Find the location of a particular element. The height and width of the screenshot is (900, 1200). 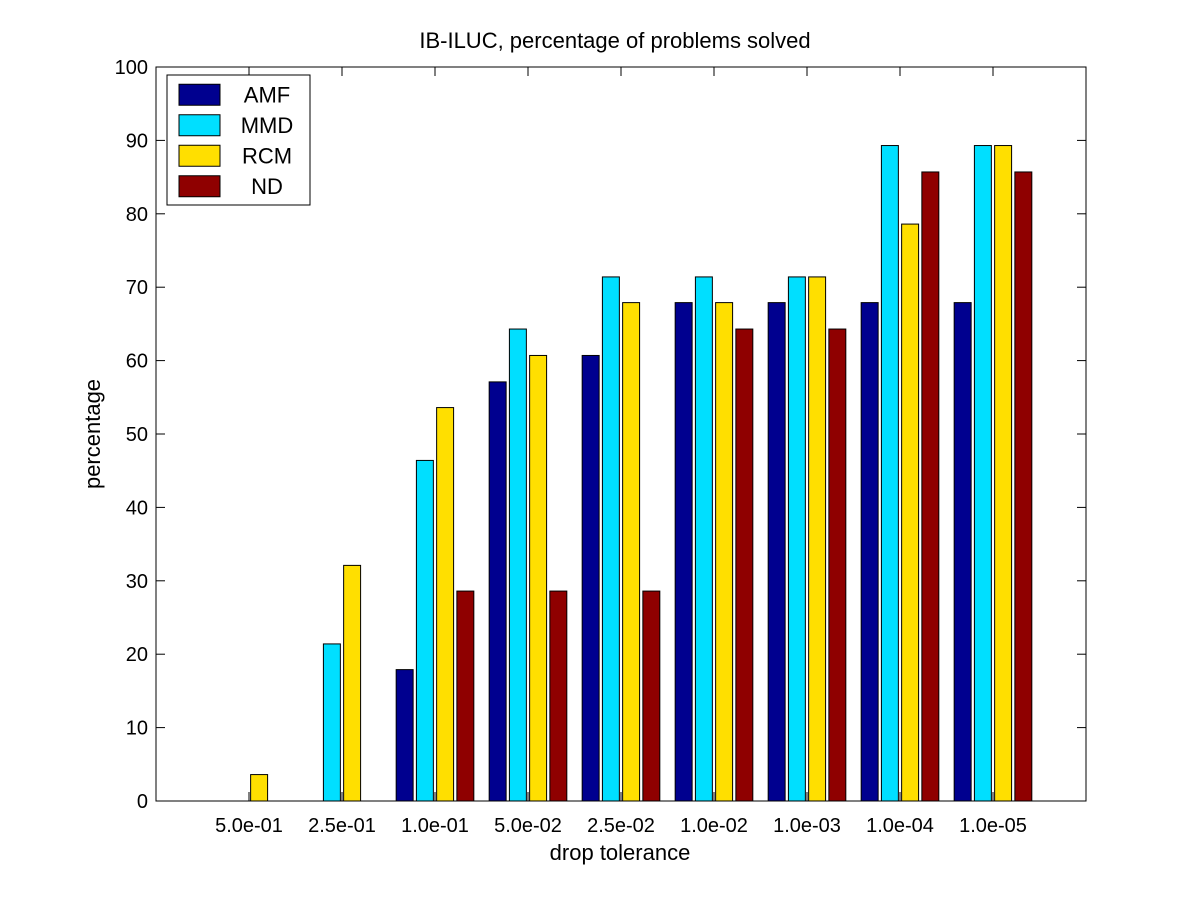

bar-amf-2.5e-02 is located at coordinates (590, 578).